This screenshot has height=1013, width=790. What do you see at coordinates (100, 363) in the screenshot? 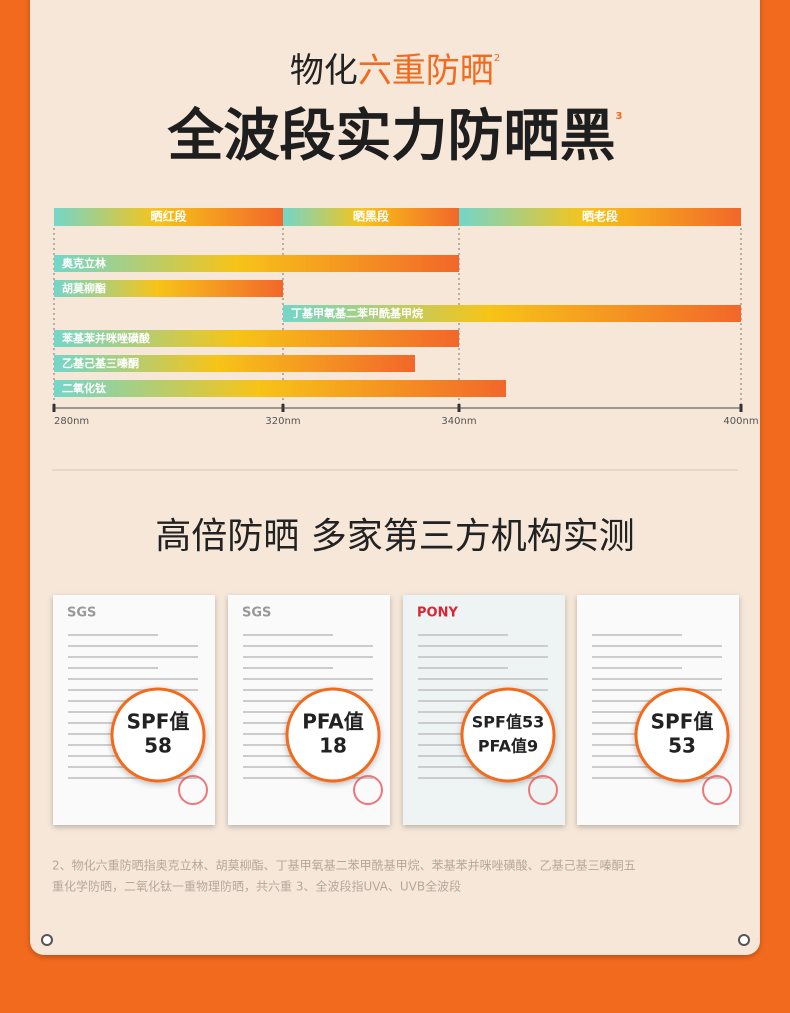
I see `bar-label: 乙基己基三嗪酮` at bounding box center [100, 363].